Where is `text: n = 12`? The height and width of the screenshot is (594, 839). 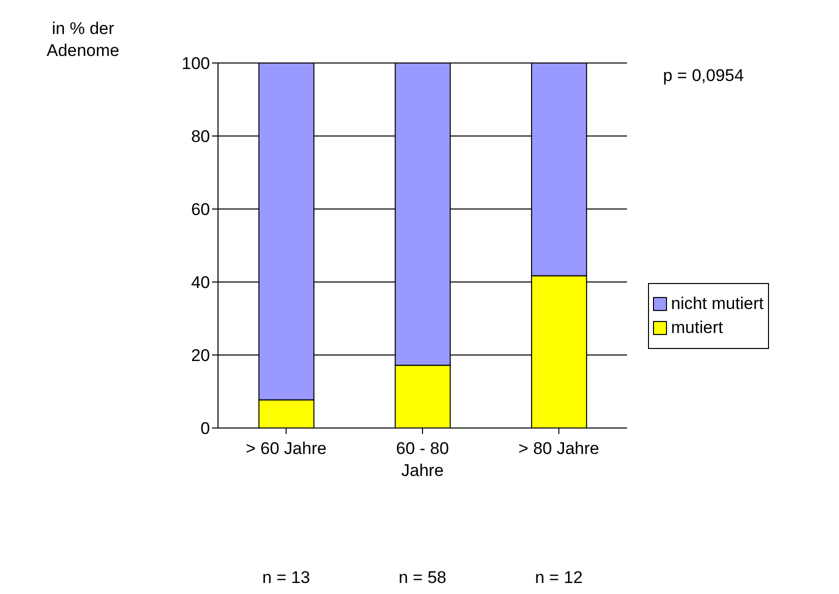
text: n = 12 is located at coordinates (559, 578).